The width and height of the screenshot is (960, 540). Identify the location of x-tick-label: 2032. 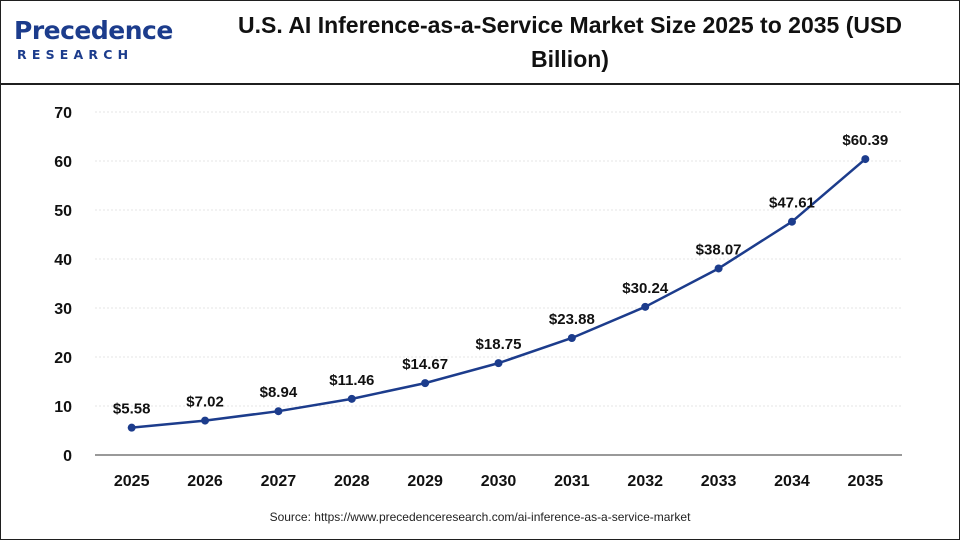
(645, 481).